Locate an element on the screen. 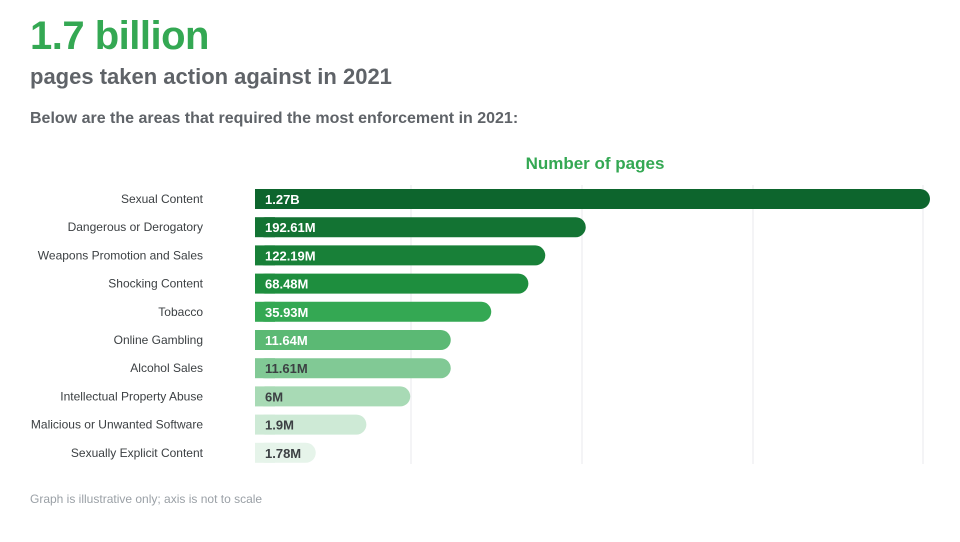 The image size is (960, 542). bar-9-base is located at coordinates (265, 424).